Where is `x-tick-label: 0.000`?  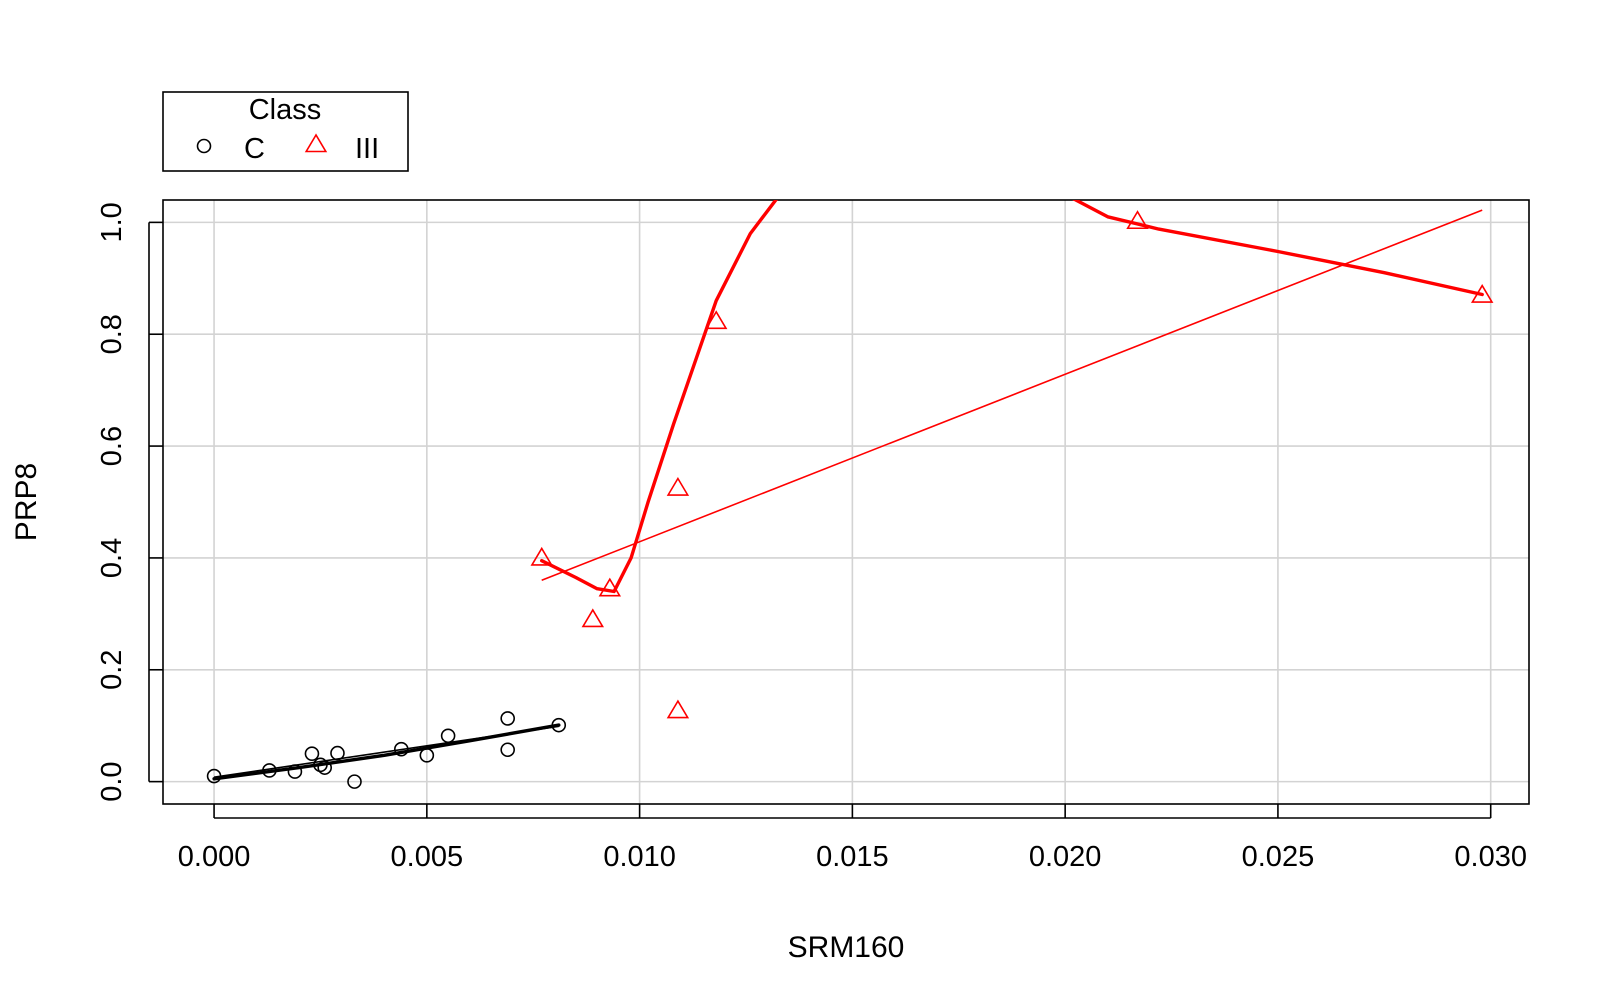
x-tick-label: 0.000 is located at coordinates (214, 857).